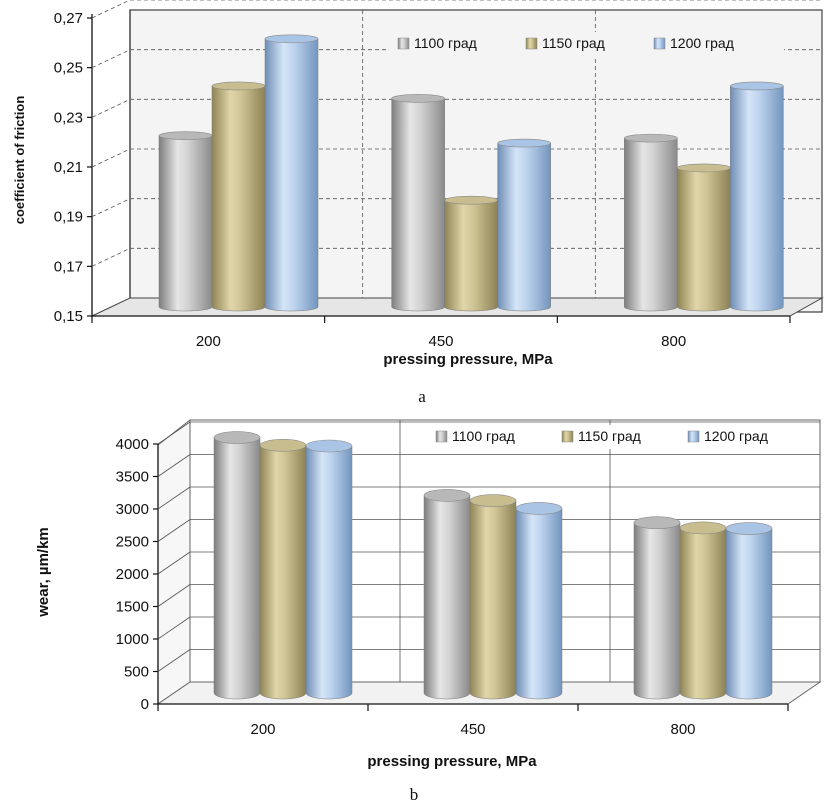 The image size is (828, 807). What do you see at coordinates (43, 572) in the screenshot?
I see `wear-y-axis-title: wear, µm/km` at bounding box center [43, 572].